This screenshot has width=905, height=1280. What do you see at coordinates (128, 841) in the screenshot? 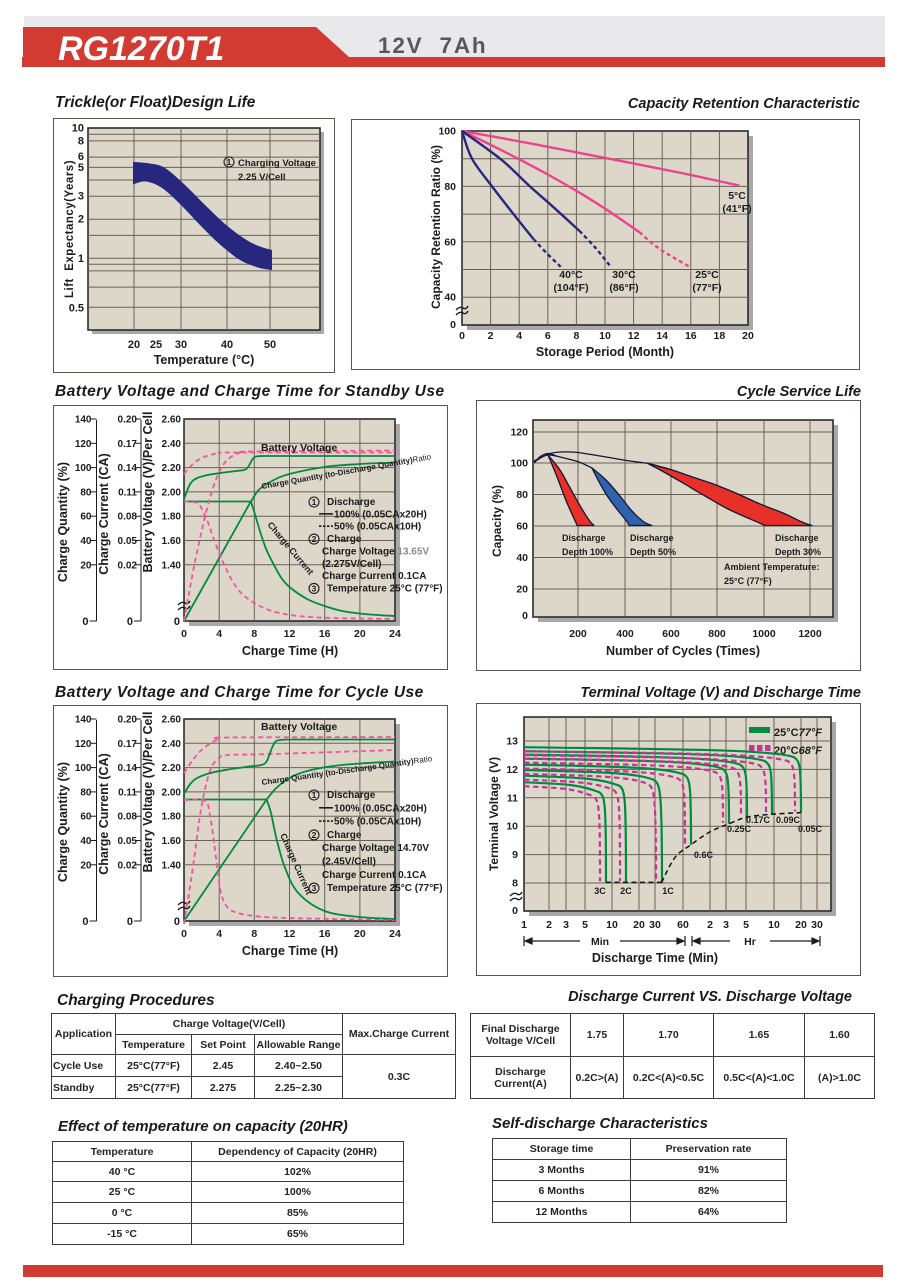
I see `svg-text: 0.05` at bounding box center [128, 841].